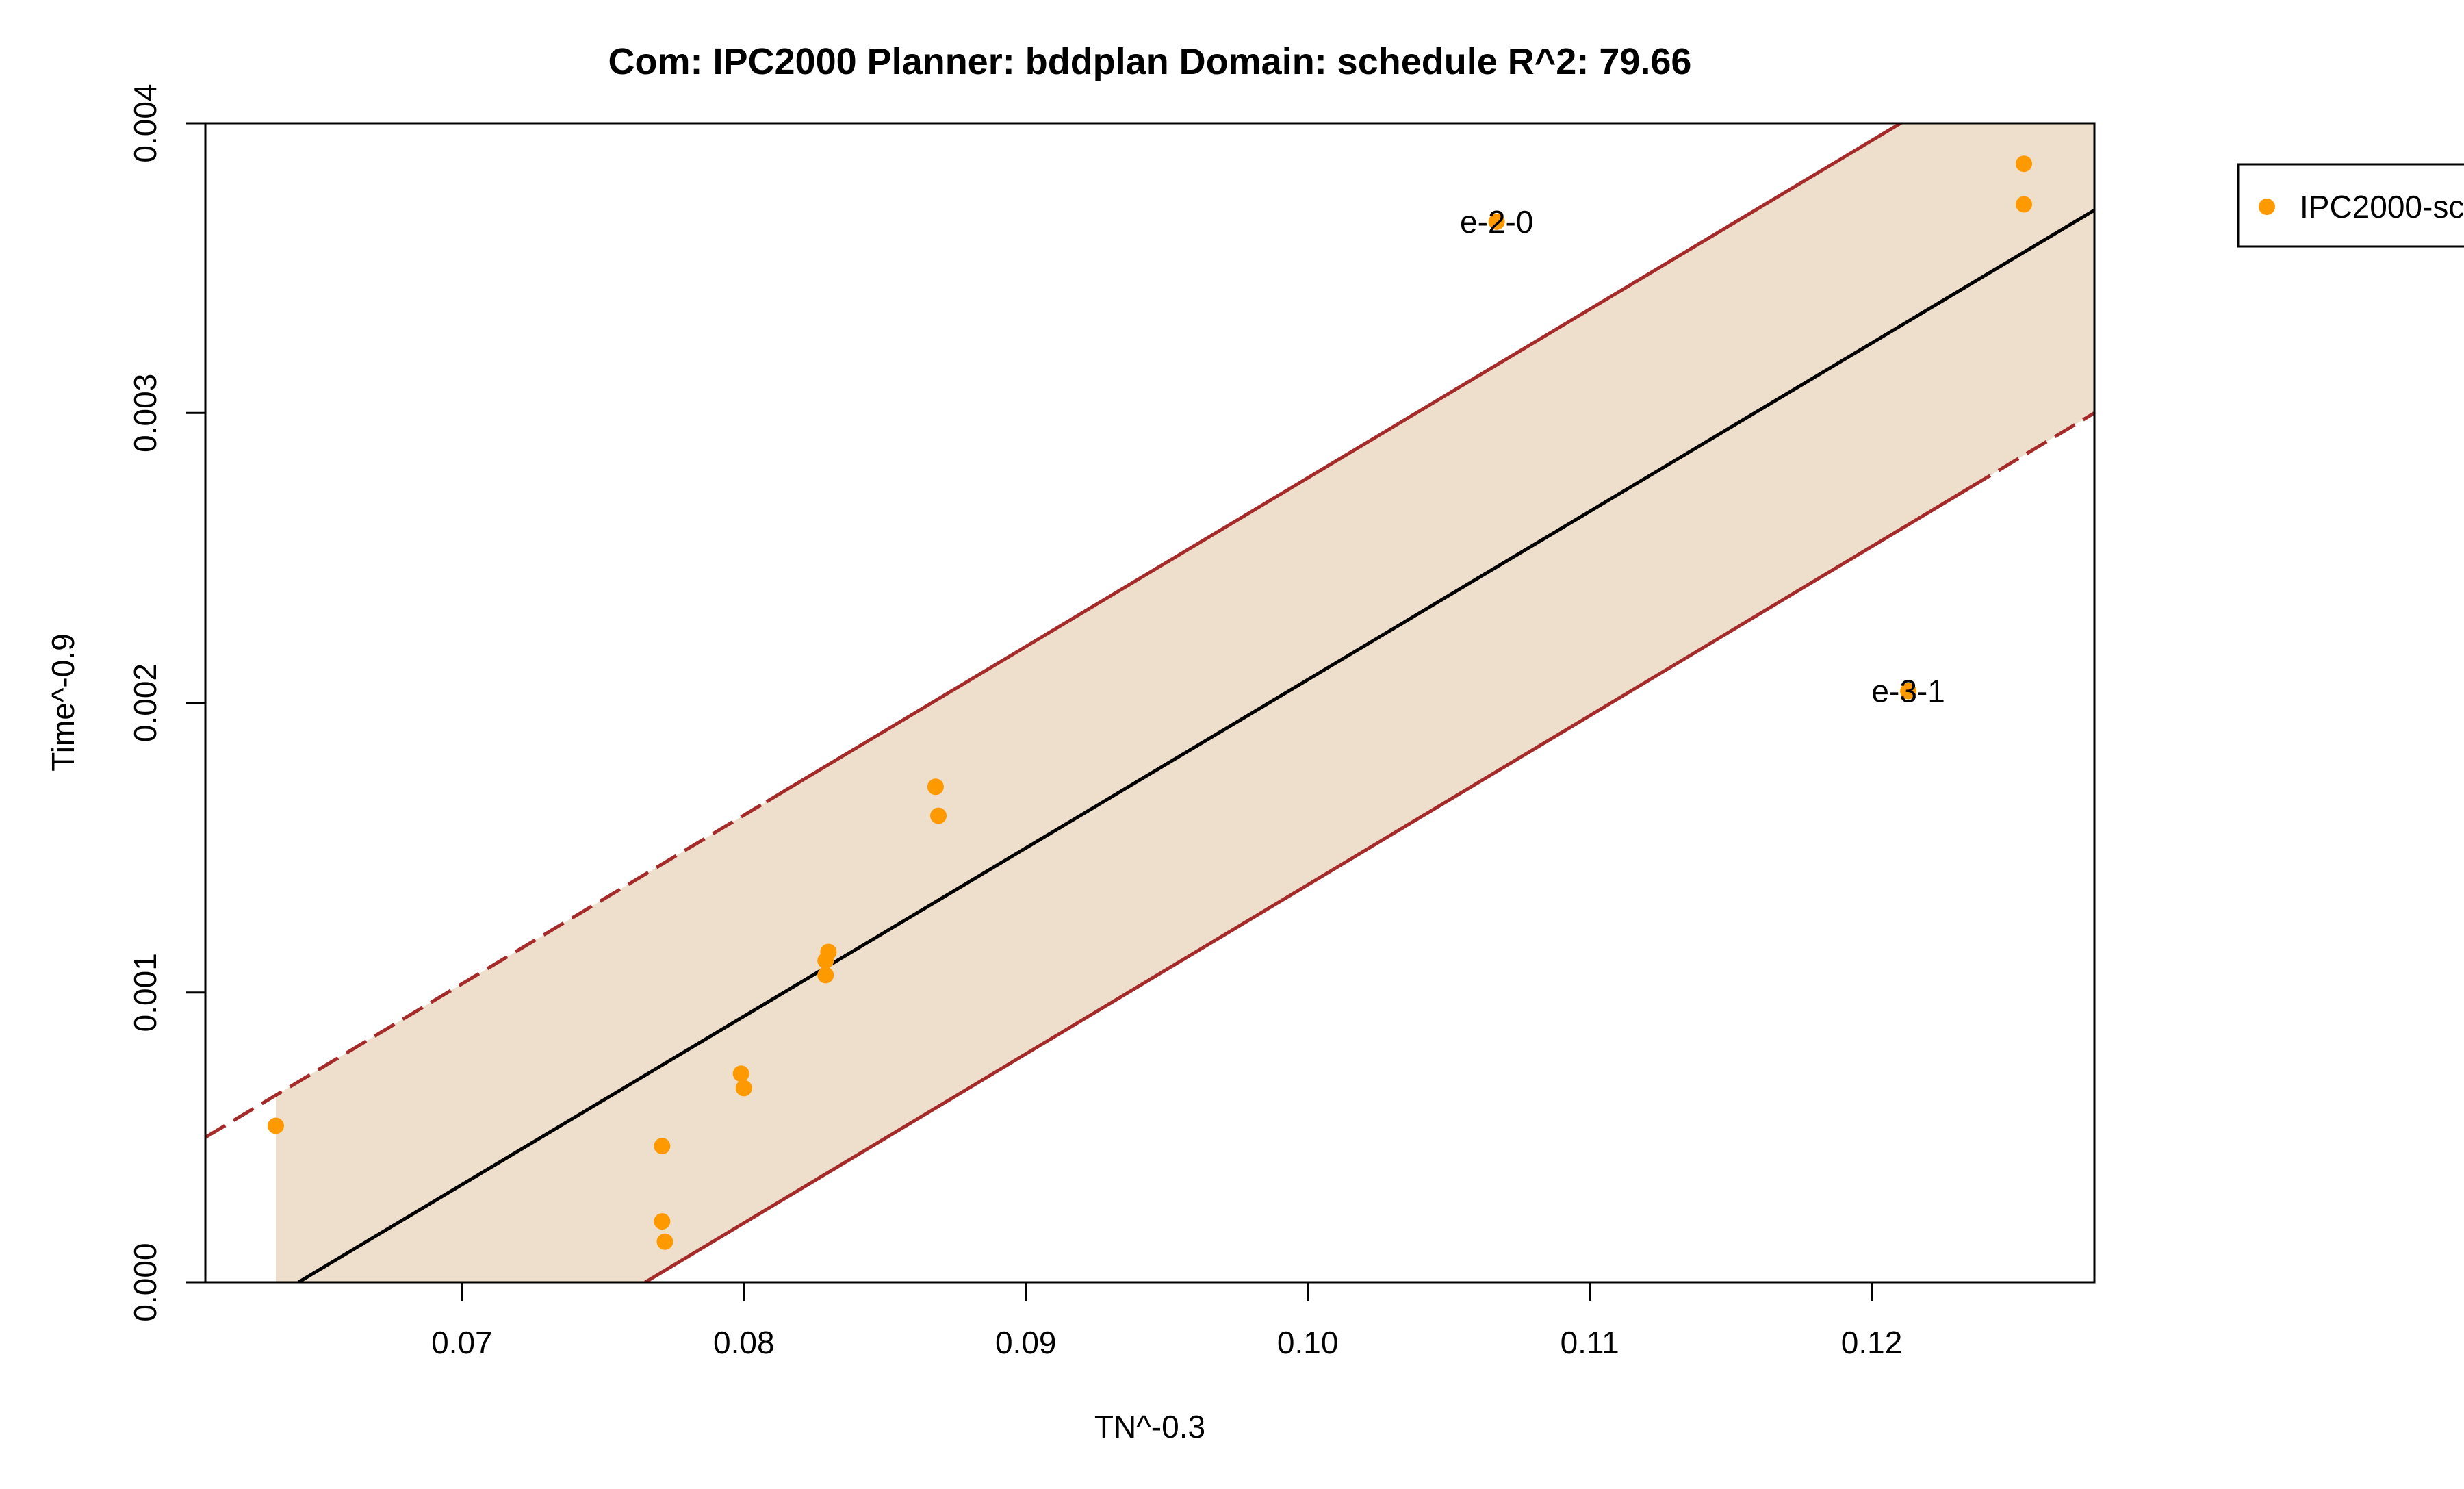 This screenshot has height=1489, width=2464. Describe the element at coordinates (167, 703) in the screenshot. I see `y-axis: 0.000 0.001 0.002 0.003 0.004` at that location.